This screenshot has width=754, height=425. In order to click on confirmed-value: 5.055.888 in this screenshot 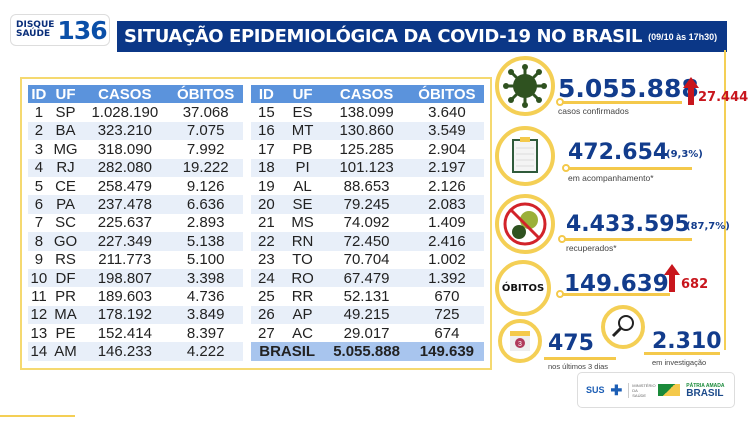, I will do `click(628, 88)`.